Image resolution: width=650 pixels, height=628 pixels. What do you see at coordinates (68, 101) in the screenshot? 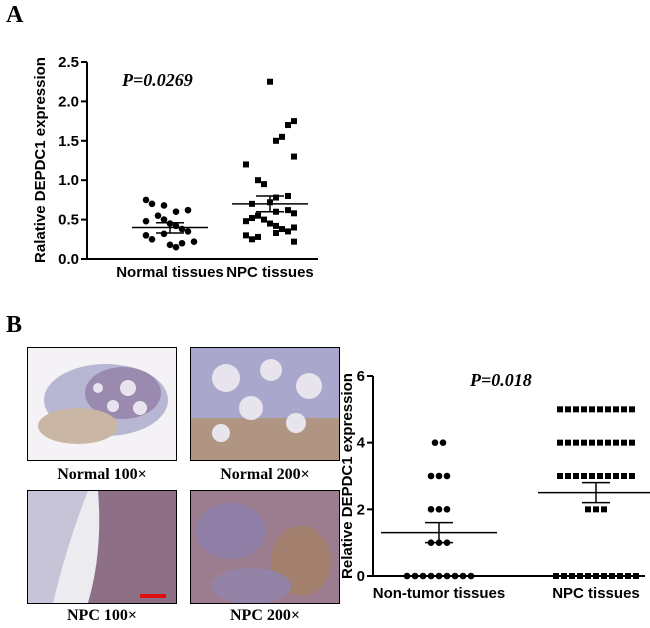
I see `charta-y-tick-label: 2.0` at bounding box center [68, 101].